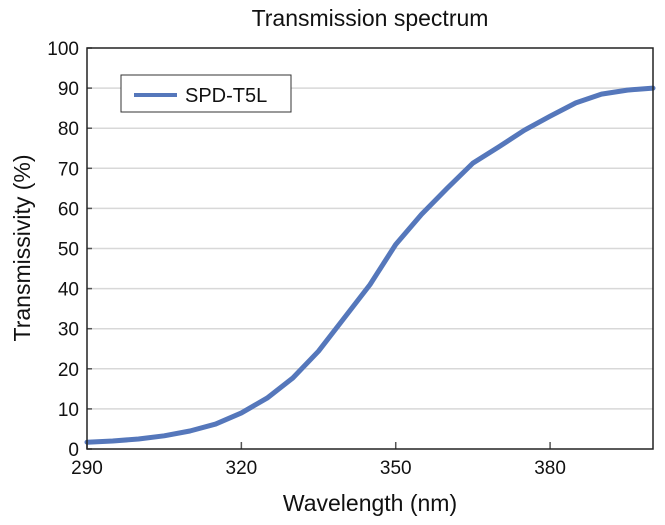 This screenshot has height=525, width=665. Describe the element at coordinates (242, 468) in the screenshot. I see `x-tick-label: 320` at that location.